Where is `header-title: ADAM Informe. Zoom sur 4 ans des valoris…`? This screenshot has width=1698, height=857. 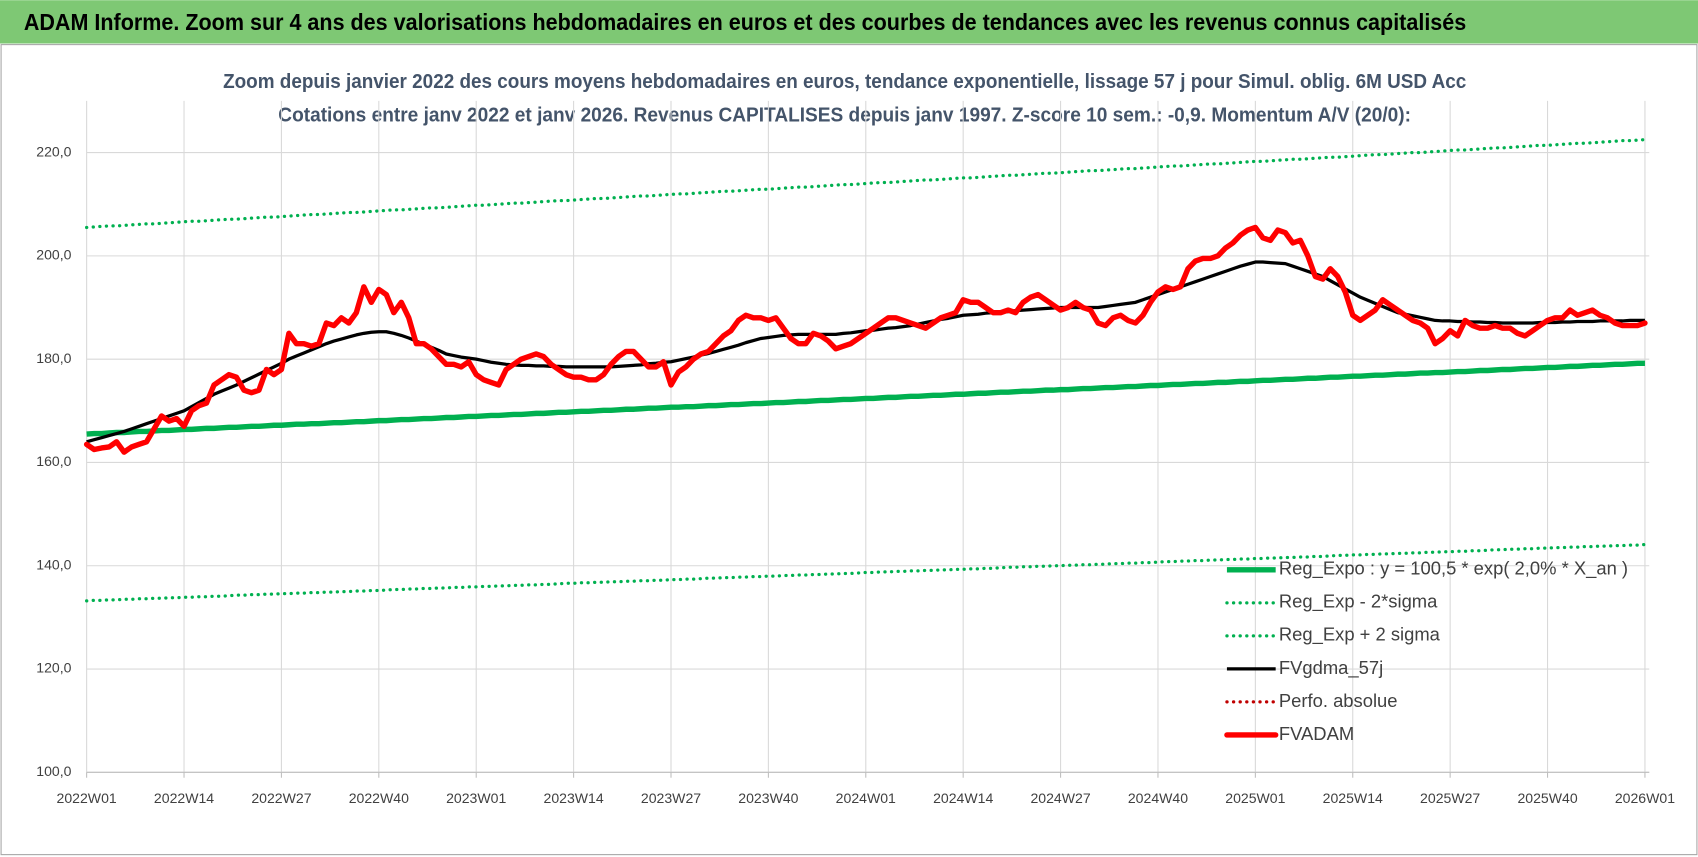 header-title: ADAM Informe. Zoom sur 4 ans des valoris… is located at coordinates (745, 22).